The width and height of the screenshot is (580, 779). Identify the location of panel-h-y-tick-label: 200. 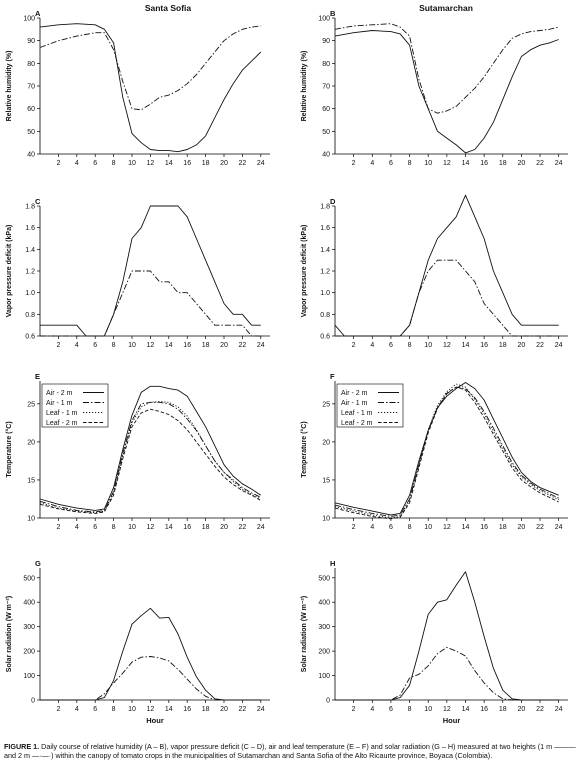
(324, 652).